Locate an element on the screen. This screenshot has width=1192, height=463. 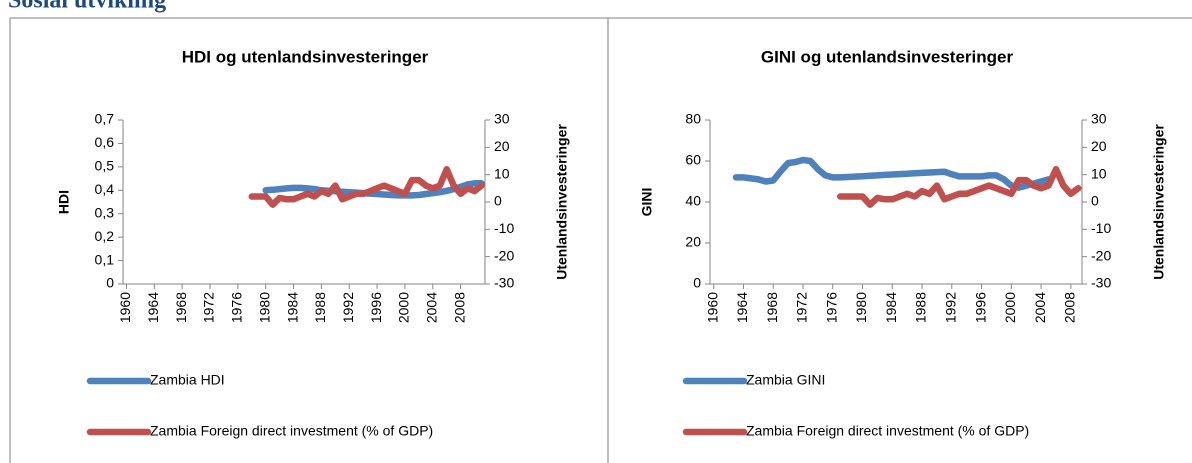
legend-label: Zambia HDI is located at coordinates (187, 380).